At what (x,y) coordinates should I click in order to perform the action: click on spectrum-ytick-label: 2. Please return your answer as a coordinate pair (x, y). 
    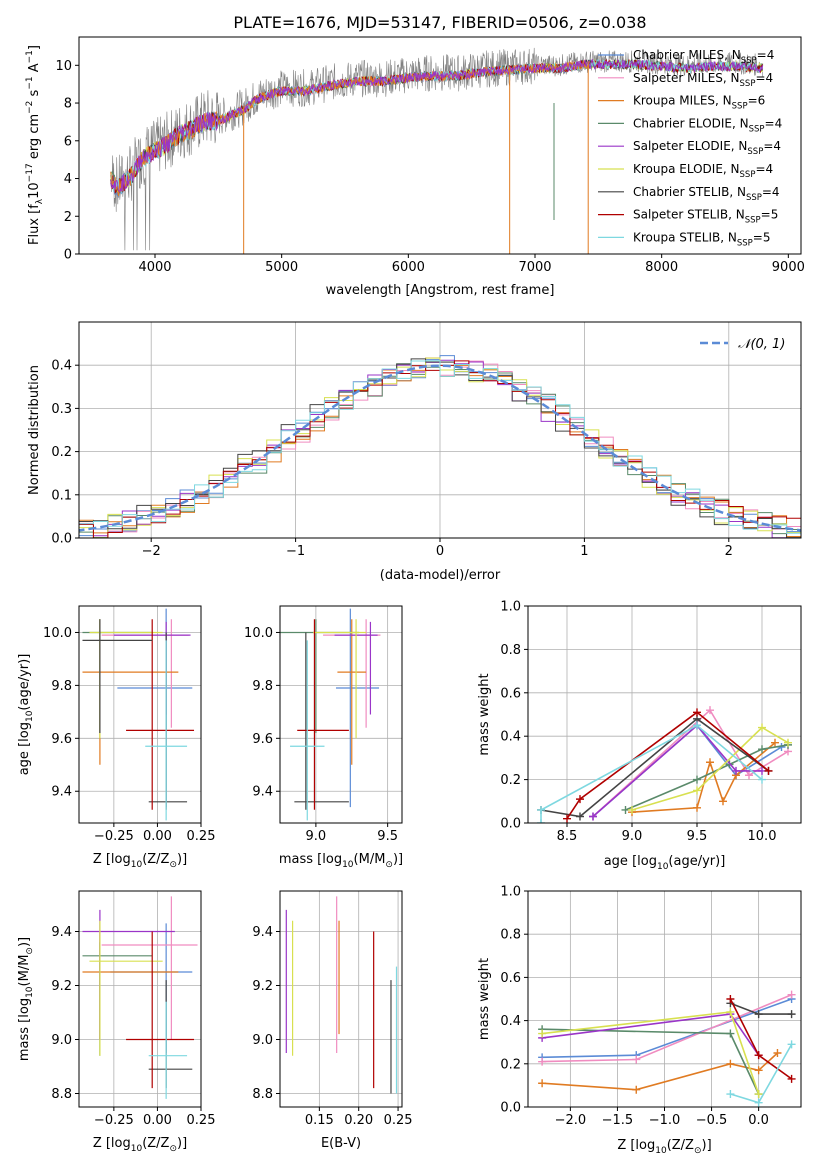
    Looking at the image, I should click on (68, 217).